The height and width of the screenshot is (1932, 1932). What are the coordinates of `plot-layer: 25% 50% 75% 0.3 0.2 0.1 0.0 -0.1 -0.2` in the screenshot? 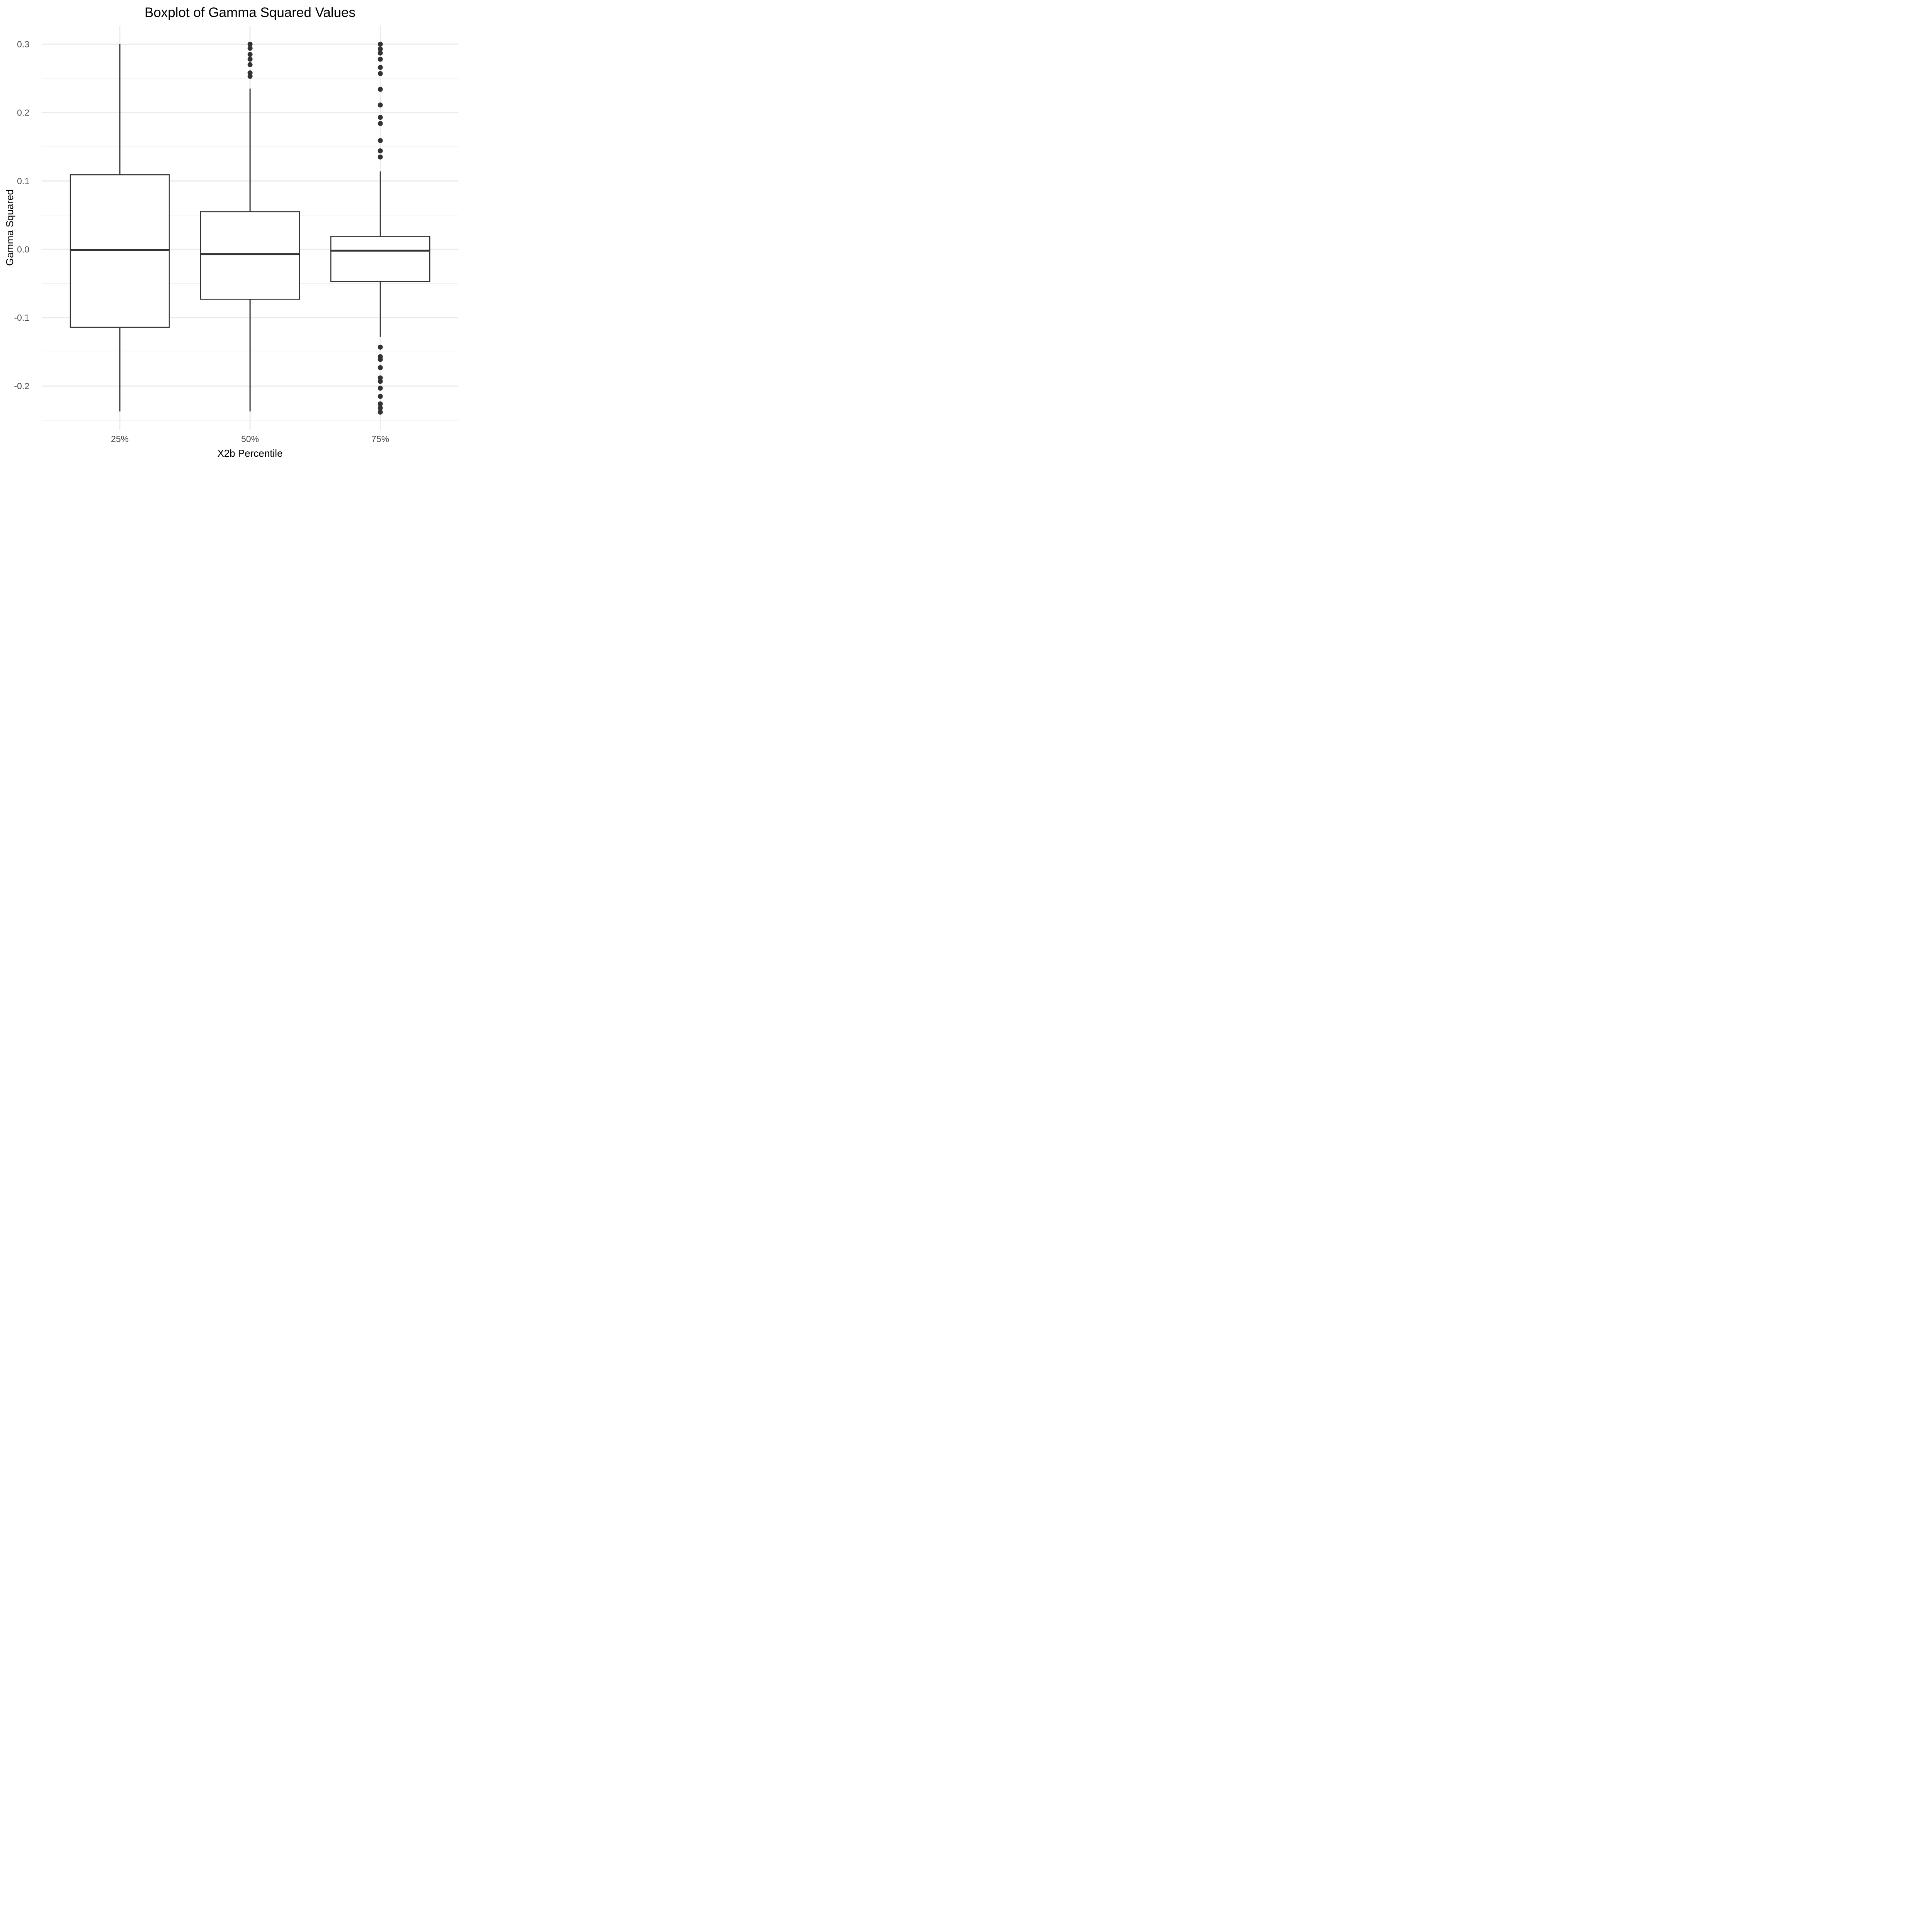 It's located at (237, 235).